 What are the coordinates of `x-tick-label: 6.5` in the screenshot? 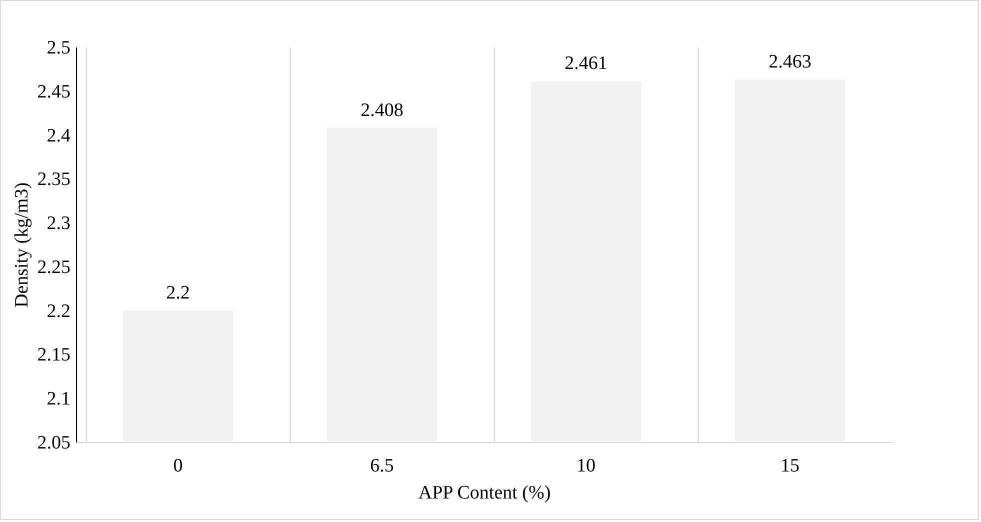 It's located at (382, 466).